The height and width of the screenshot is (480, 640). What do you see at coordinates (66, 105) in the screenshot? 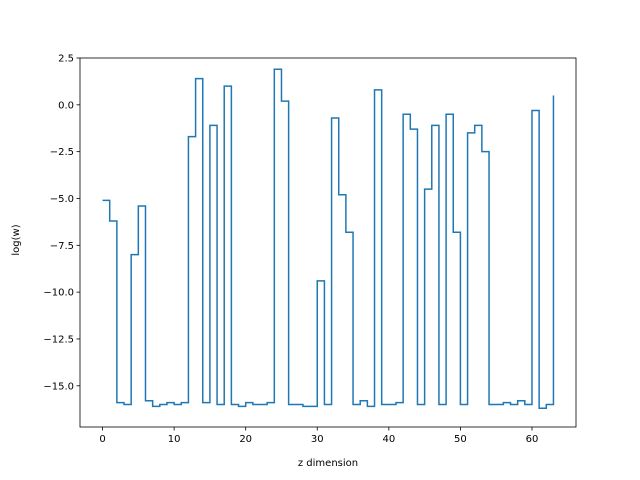
I see `y-tick-label: 0.0` at bounding box center [66, 105].